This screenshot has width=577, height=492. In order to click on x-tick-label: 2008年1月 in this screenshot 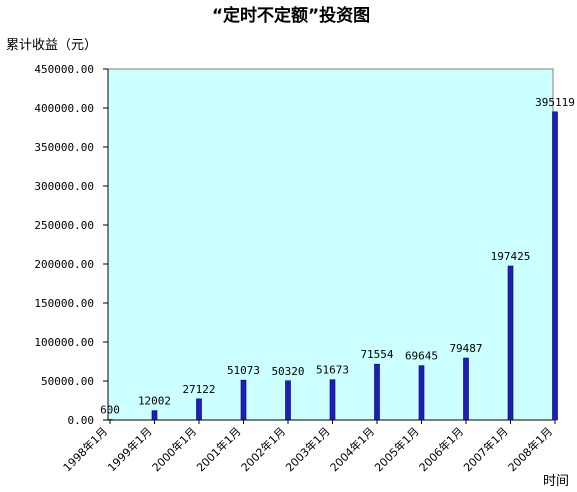, I will do `click(530, 449)`.